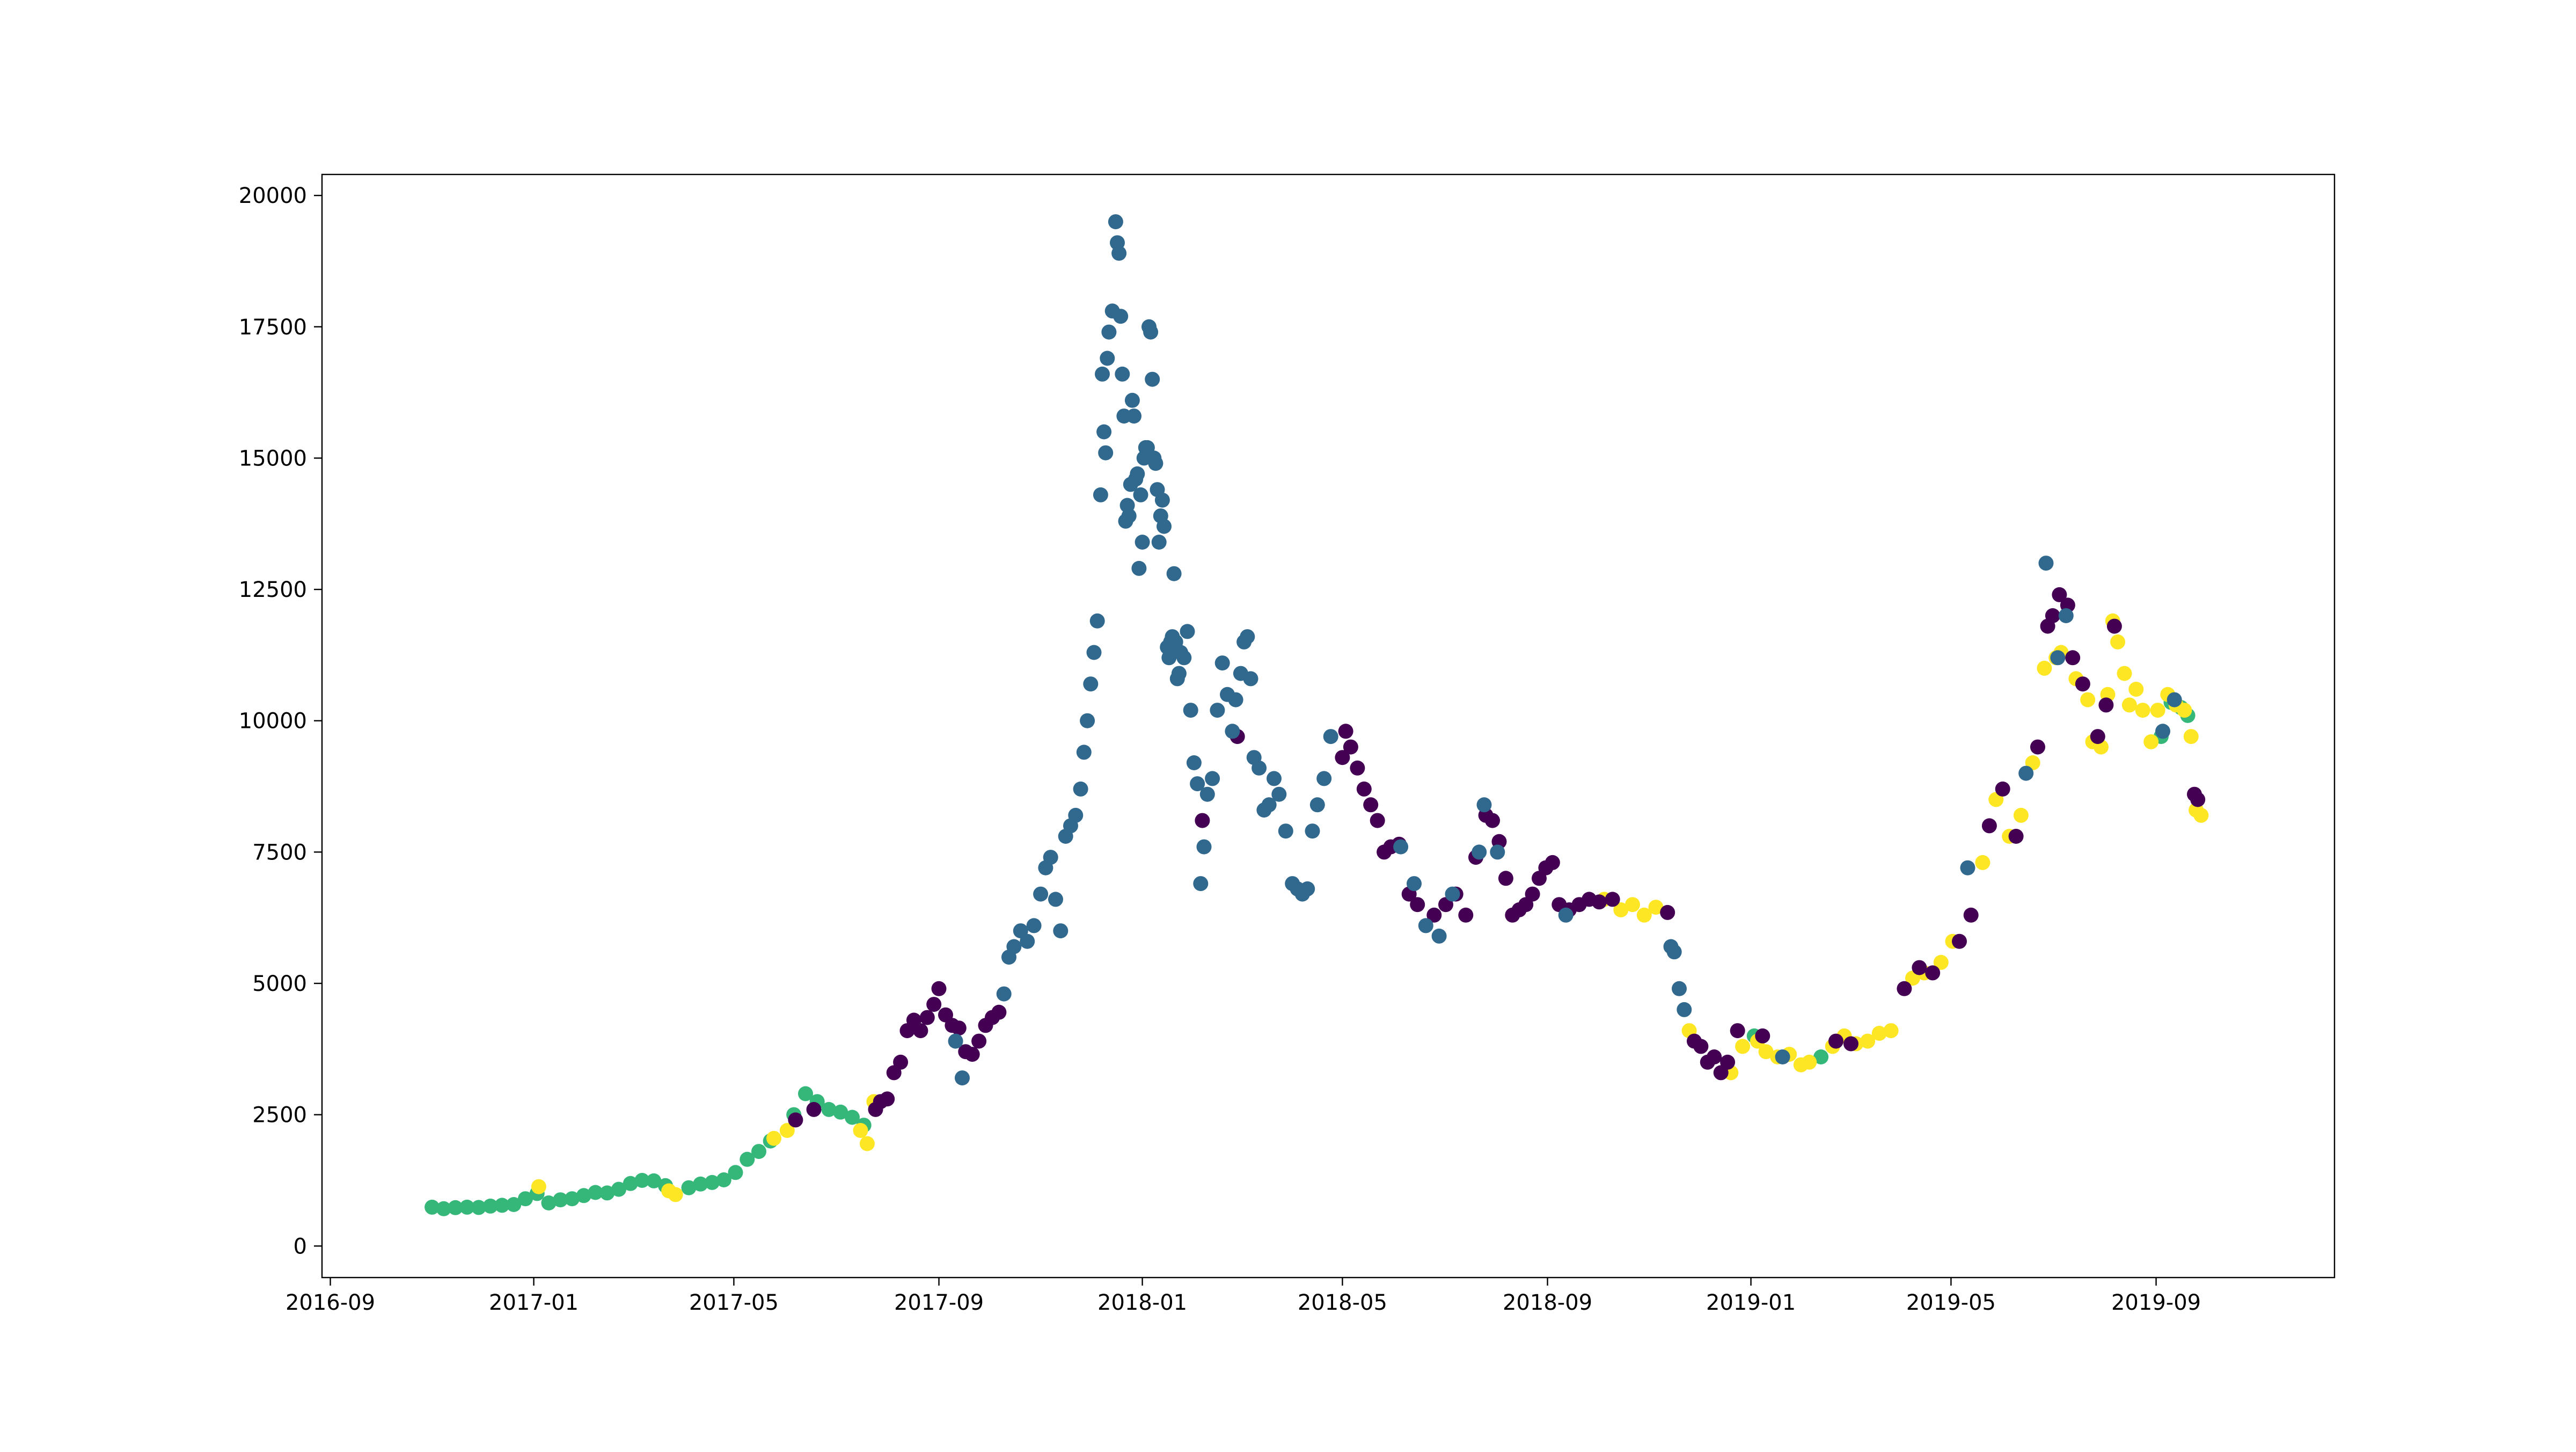  Describe the element at coordinates (734, 1302) in the screenshot. I see `x-tick-label: 2017-05` at that location.